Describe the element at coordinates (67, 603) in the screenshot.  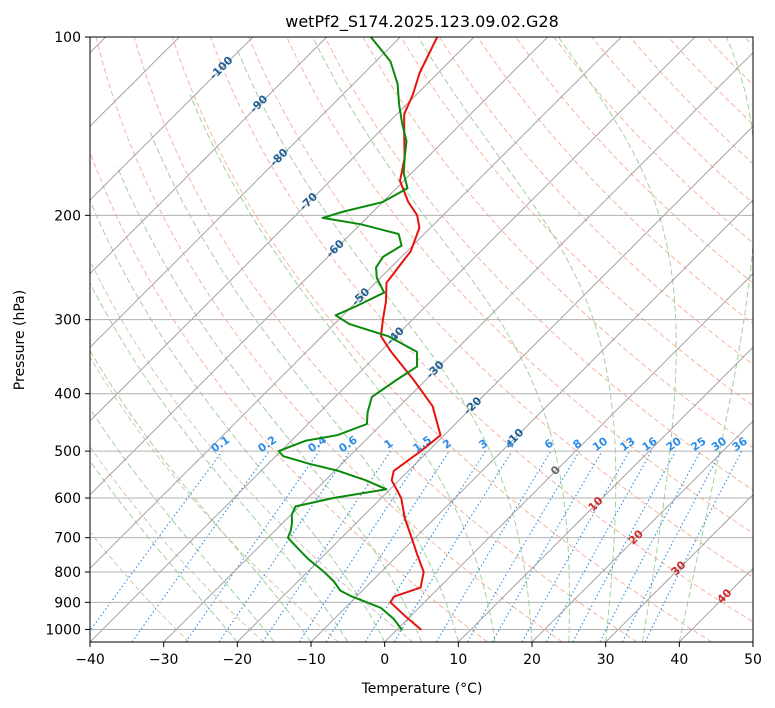
I see `y-tick-label: 900` at that location.